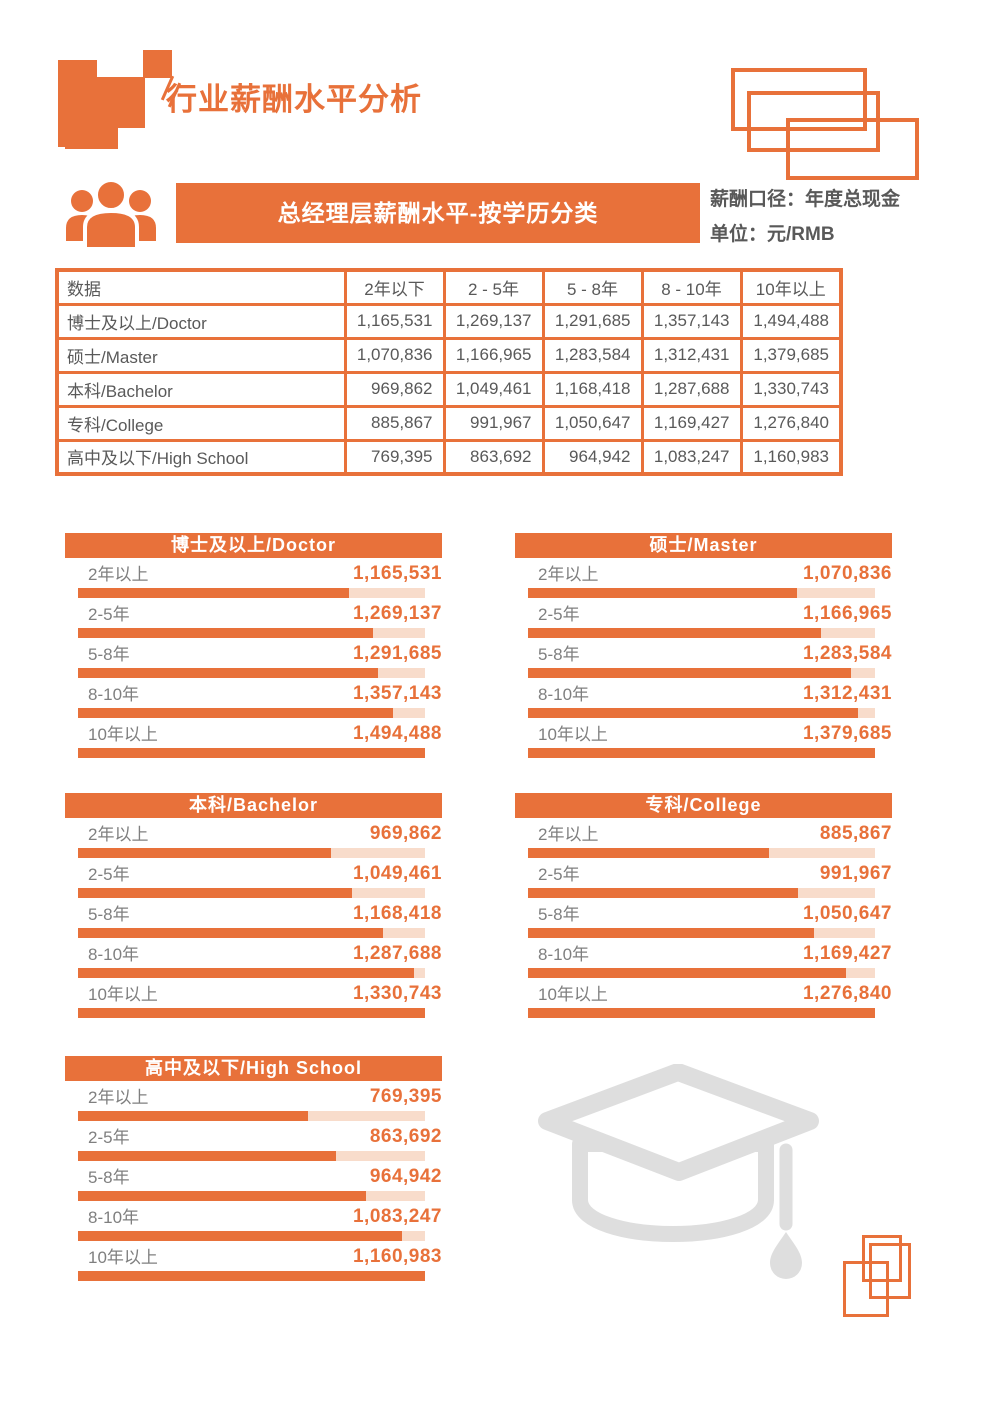  Describe the element at coordinates (855, 873) in the screenshot. I see `chart-value-label: 991,967` at that location.